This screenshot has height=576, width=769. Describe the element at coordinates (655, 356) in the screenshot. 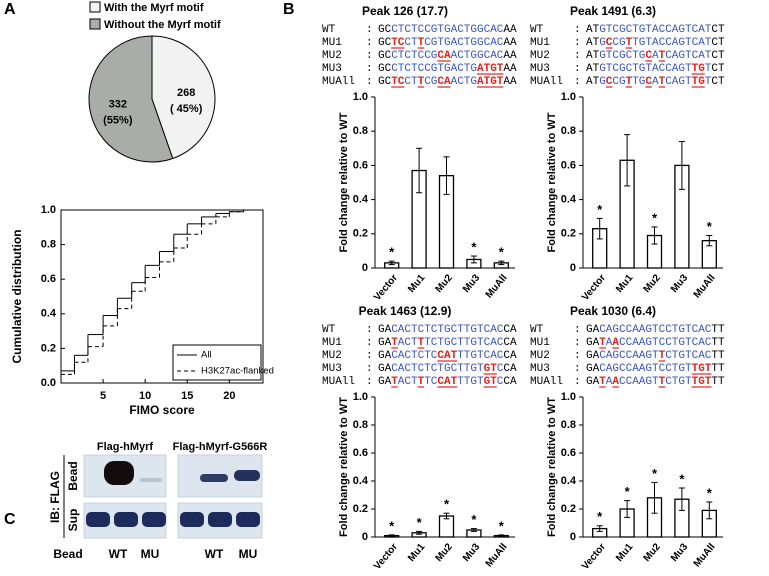

I see `sequence: GACAGCCAAGTTCTGTCACTT` at that location.